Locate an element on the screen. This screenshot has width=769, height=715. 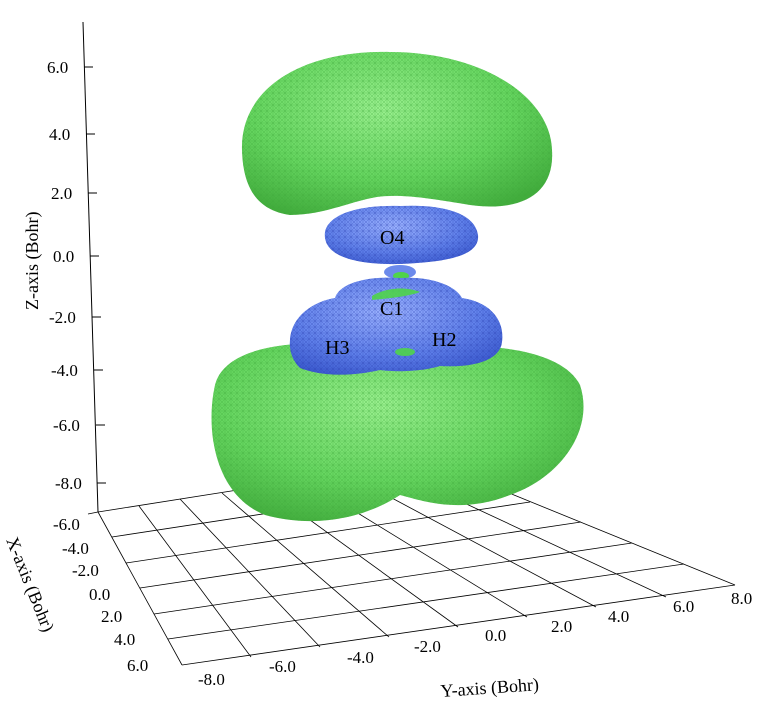
x-axis-title: X-axis (Bohr) is located at coordinates (29, 584).